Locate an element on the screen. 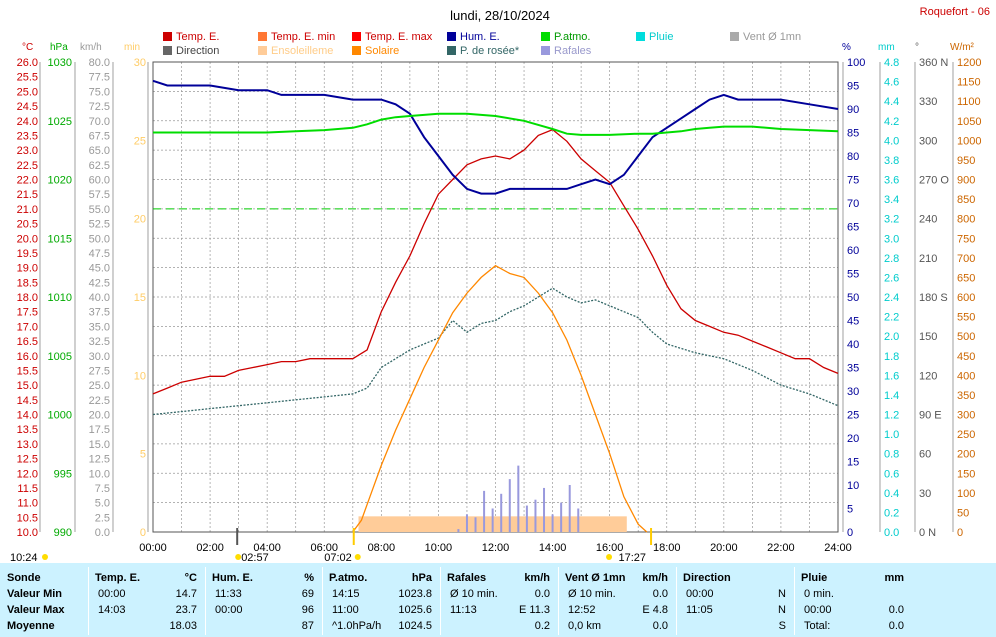  legend-label: P. de rosée* is located at coordinates (490, 51).